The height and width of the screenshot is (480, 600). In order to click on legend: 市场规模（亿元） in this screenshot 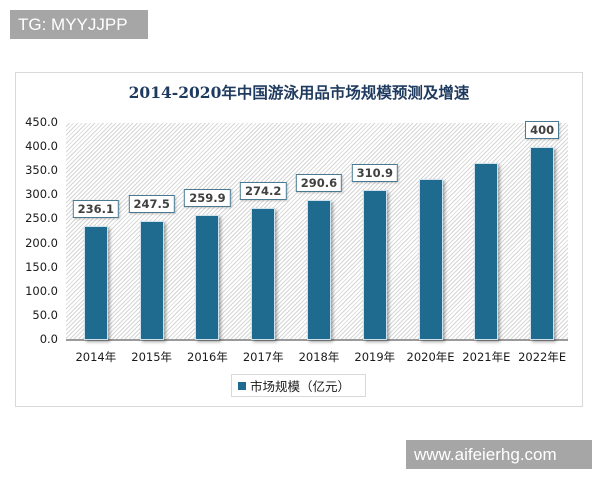, I will do `click(298, 385)`.